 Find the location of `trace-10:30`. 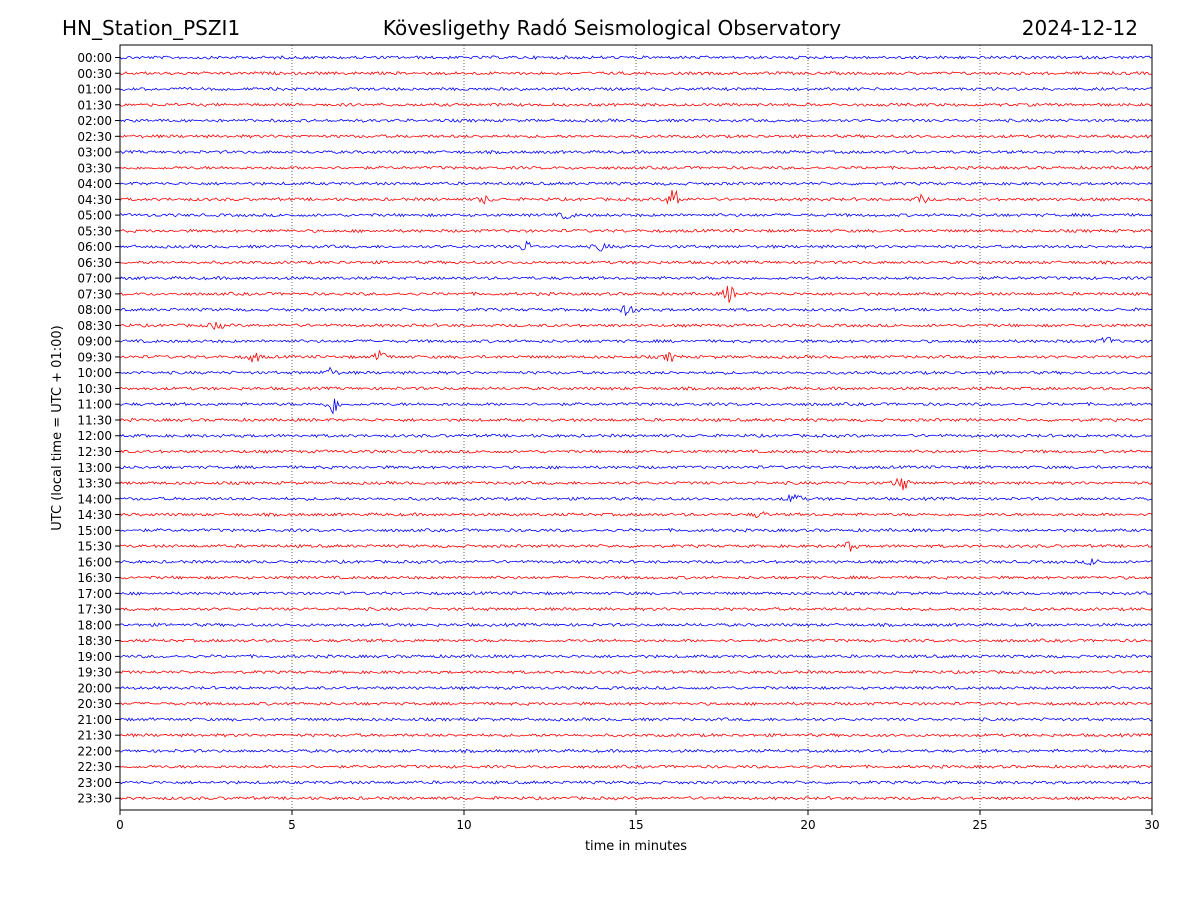

trace-10:30 is located at coordinates (635, 388).